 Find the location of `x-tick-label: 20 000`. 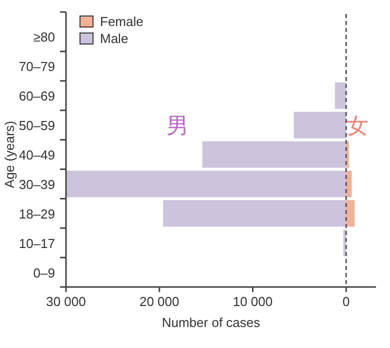

x-tick-label: 20 000 is located at coordinates (159, 301).